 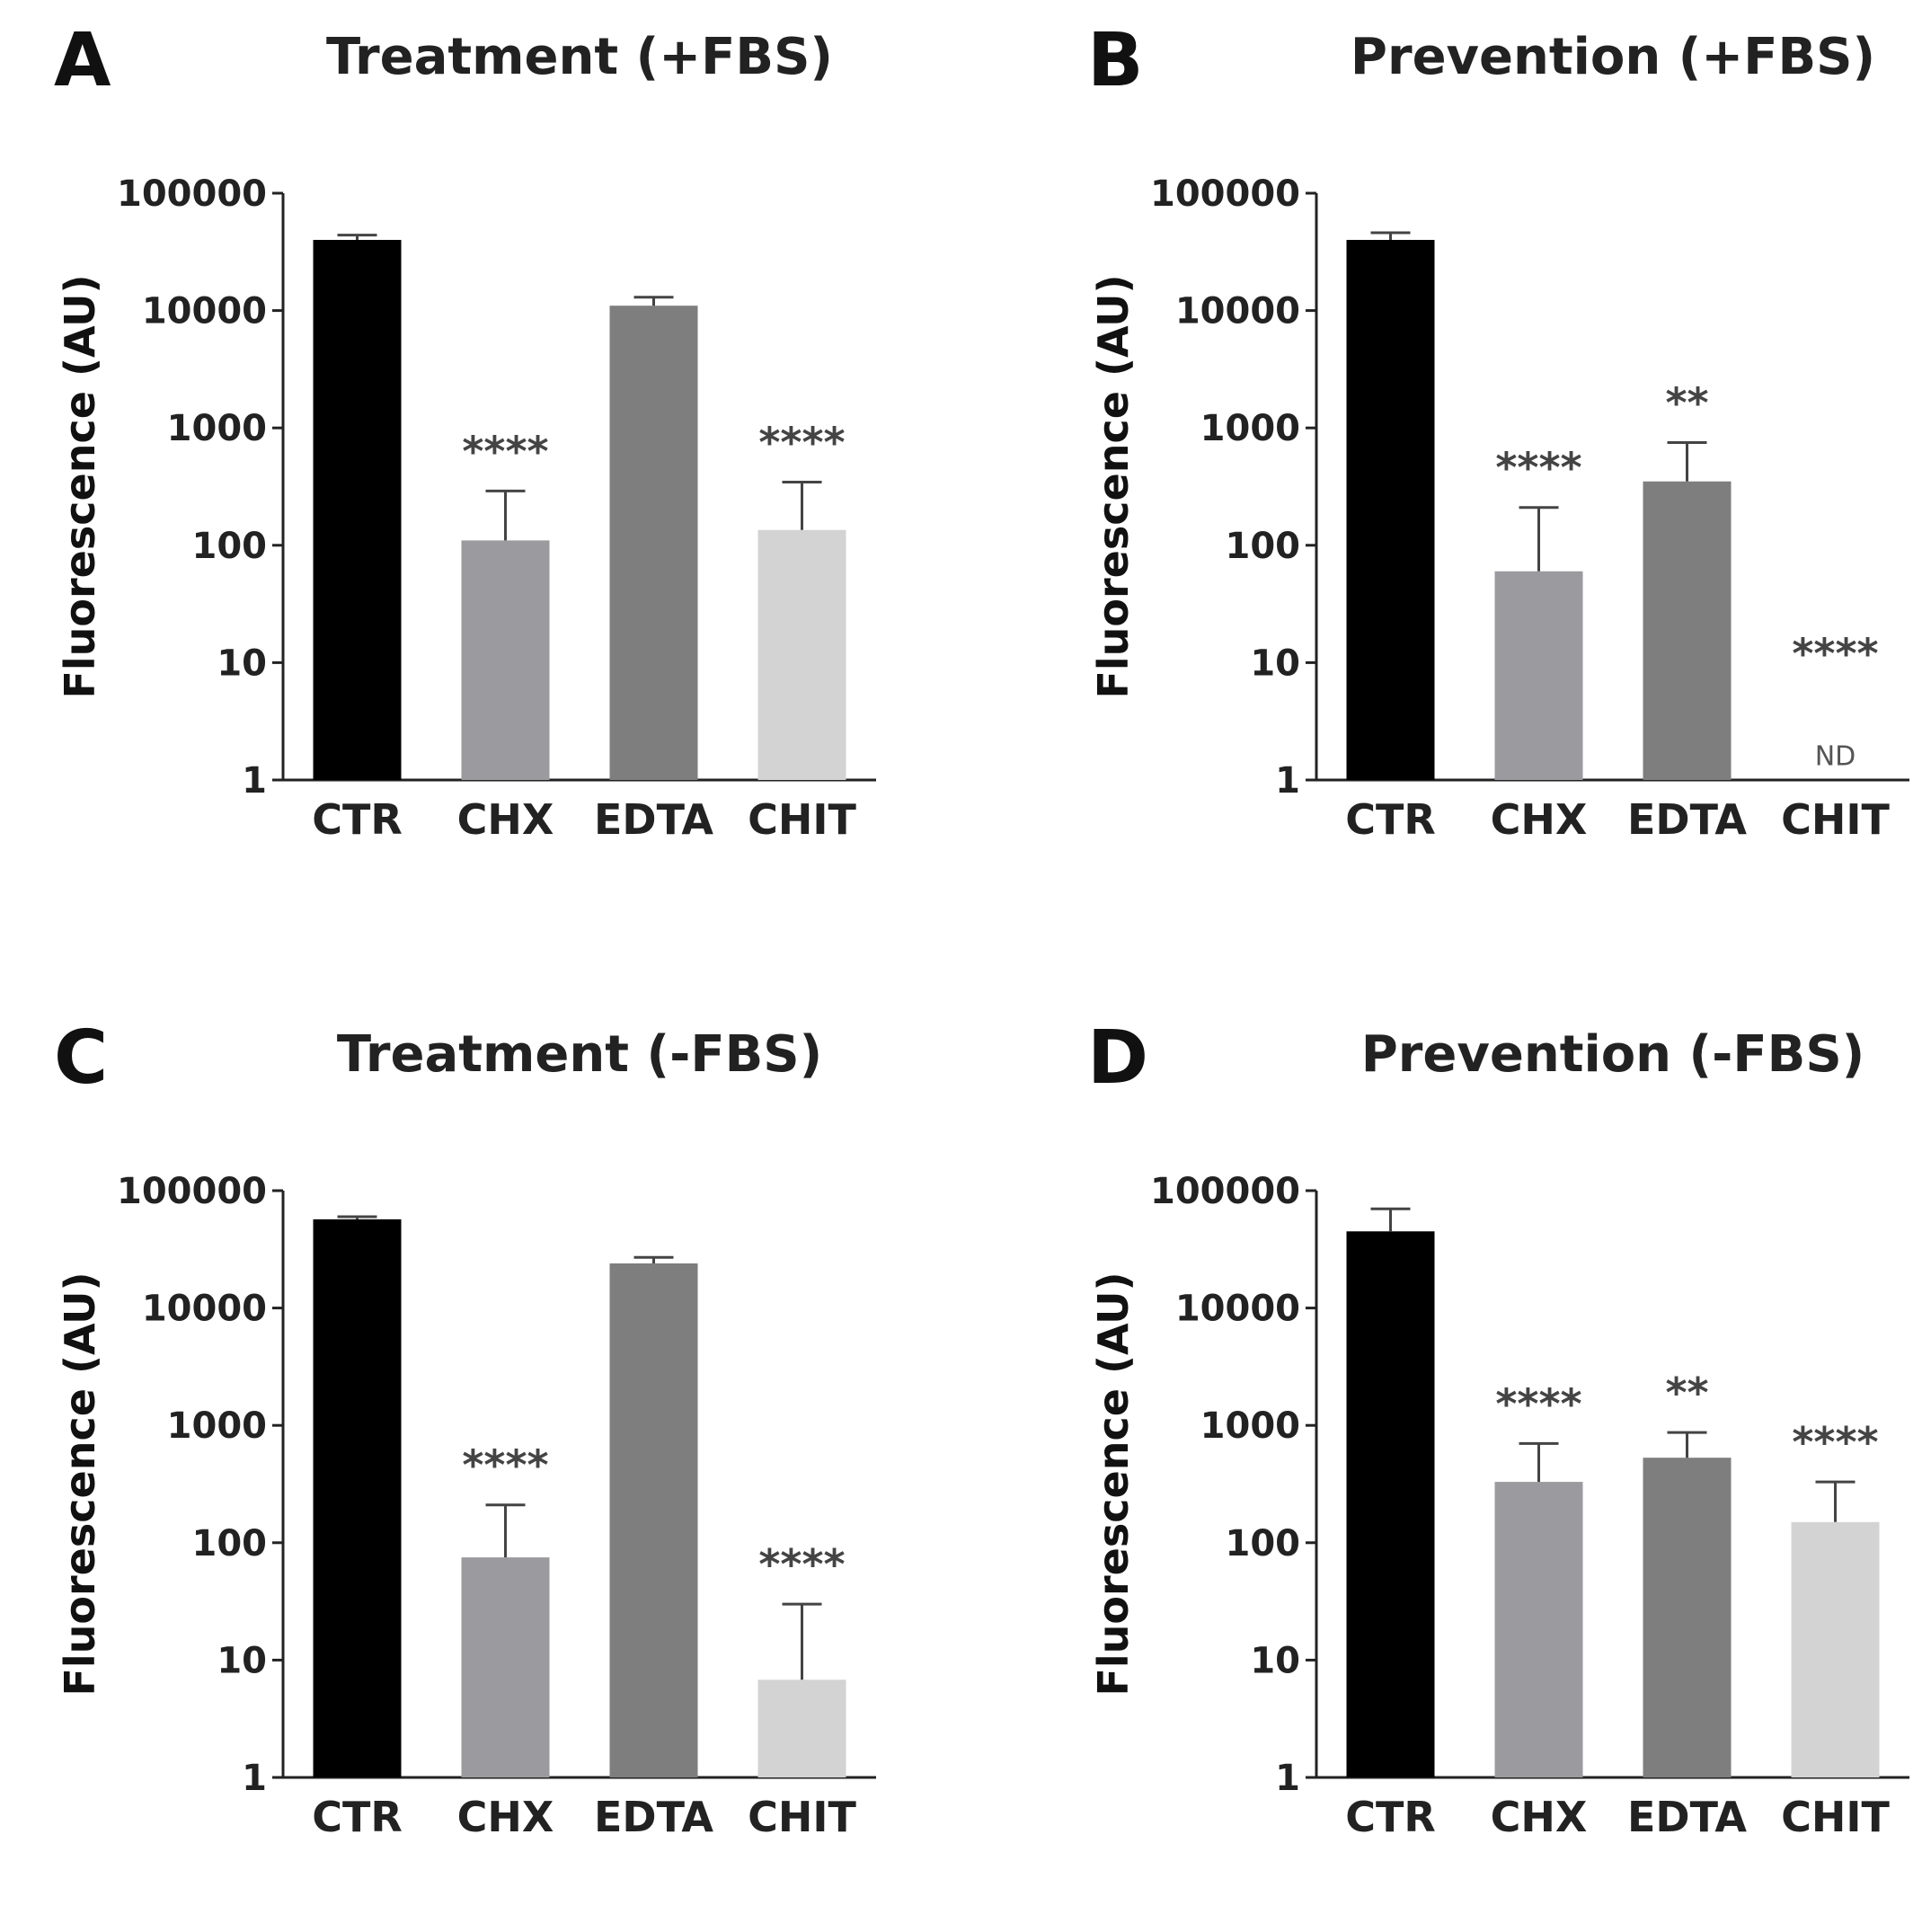 What do you see at coordinates (1118, 1058) in the screenshot?
I see `panel-letter: D` at bounding box center [1118, 1058].